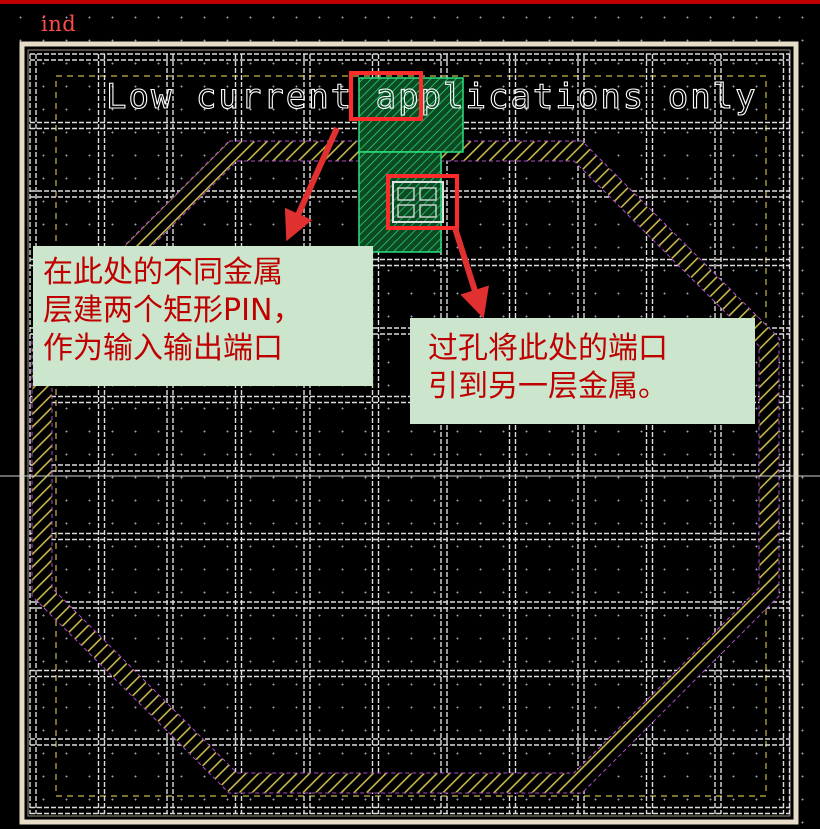  What do you see at coordinates (548, 386) in the screenshot?
I see `via-callout-line-2: 引到另一层金属。` at bounding box center [548, 386].